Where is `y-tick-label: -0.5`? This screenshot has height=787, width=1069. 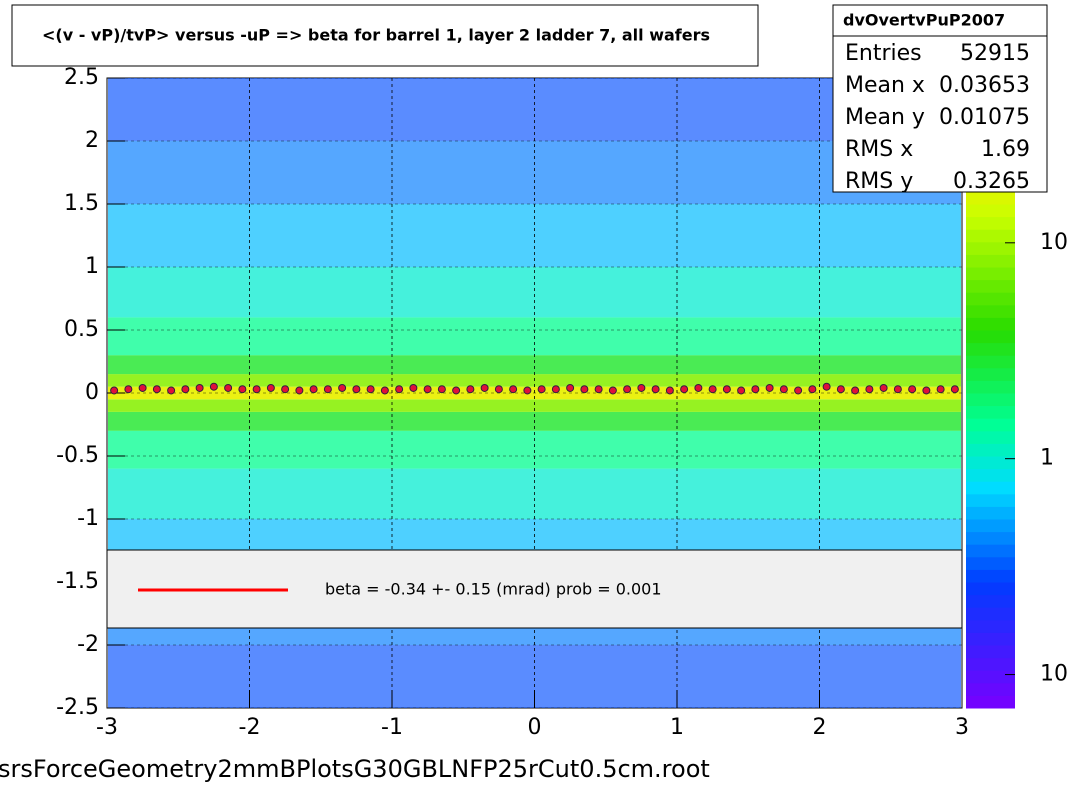
y-tick-label: -0.5 is located at coordinates (77, 455).